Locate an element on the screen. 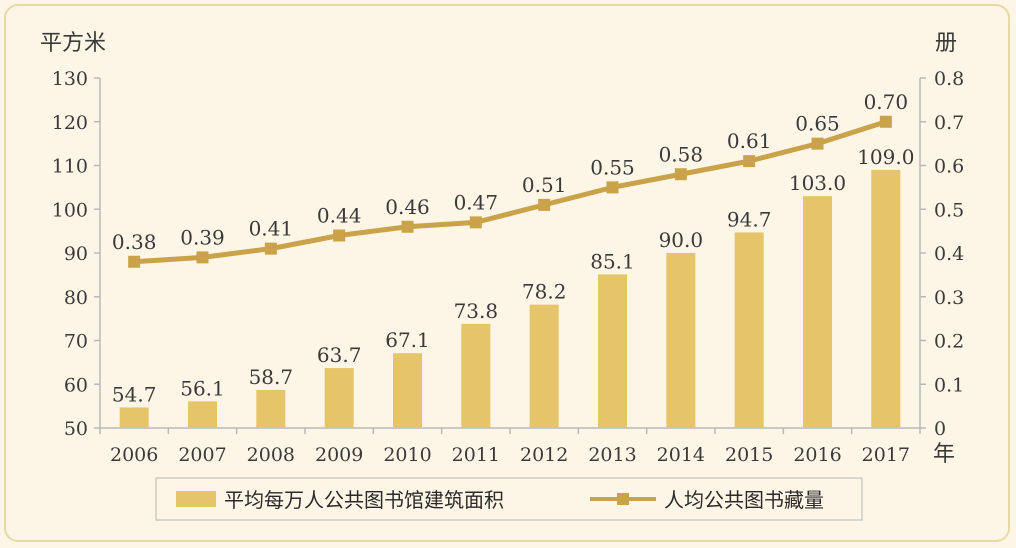  x-tick-label: 2017 is located at coordinates (886, 455).